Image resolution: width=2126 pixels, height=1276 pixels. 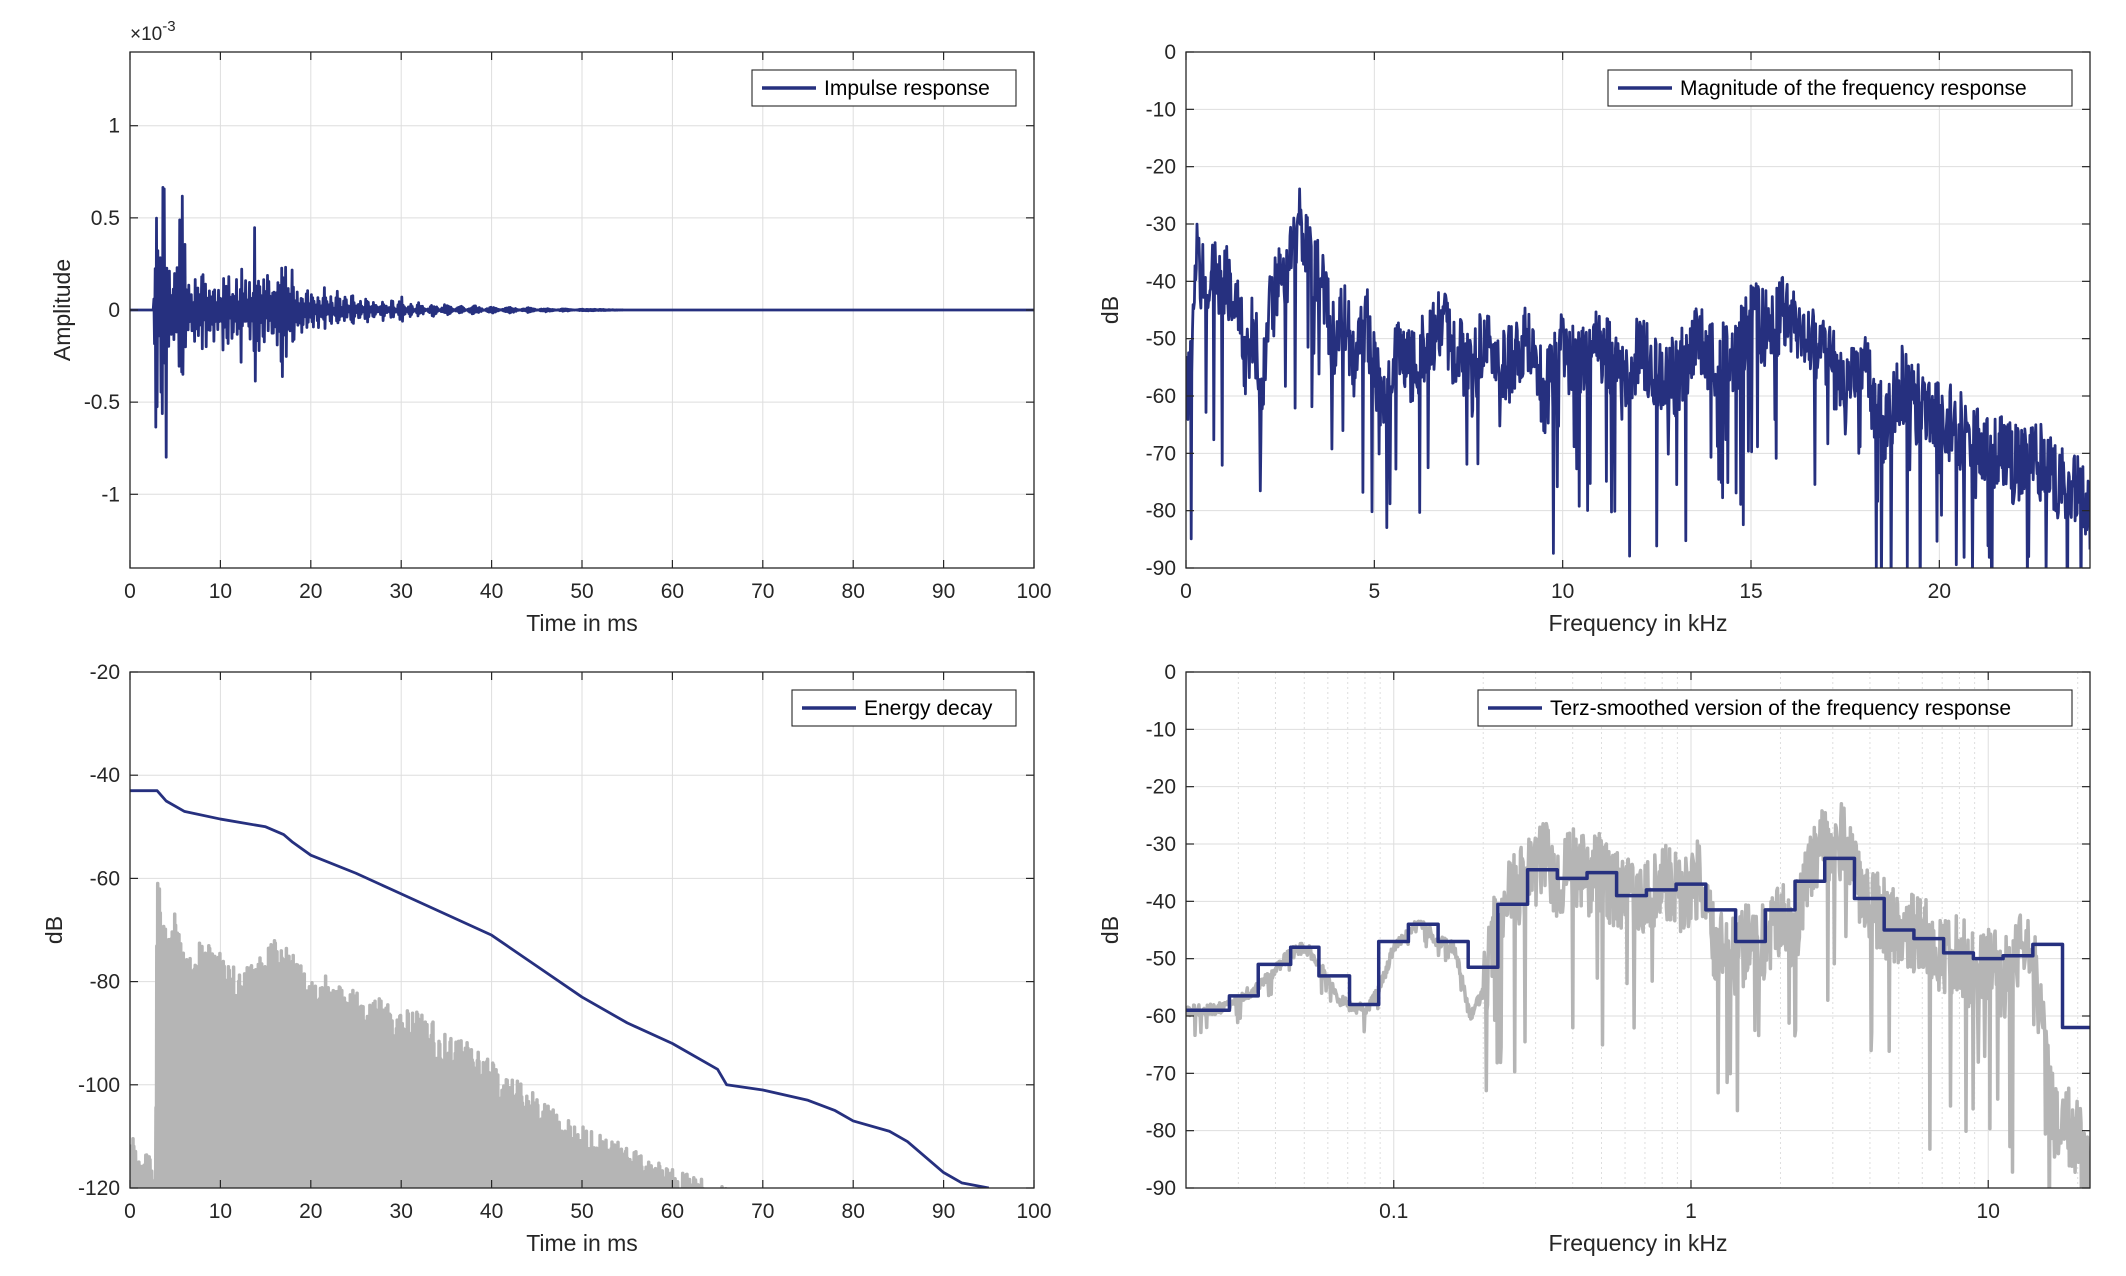 I want to click on y-tick-label: -1, so click(x=110, y=494).